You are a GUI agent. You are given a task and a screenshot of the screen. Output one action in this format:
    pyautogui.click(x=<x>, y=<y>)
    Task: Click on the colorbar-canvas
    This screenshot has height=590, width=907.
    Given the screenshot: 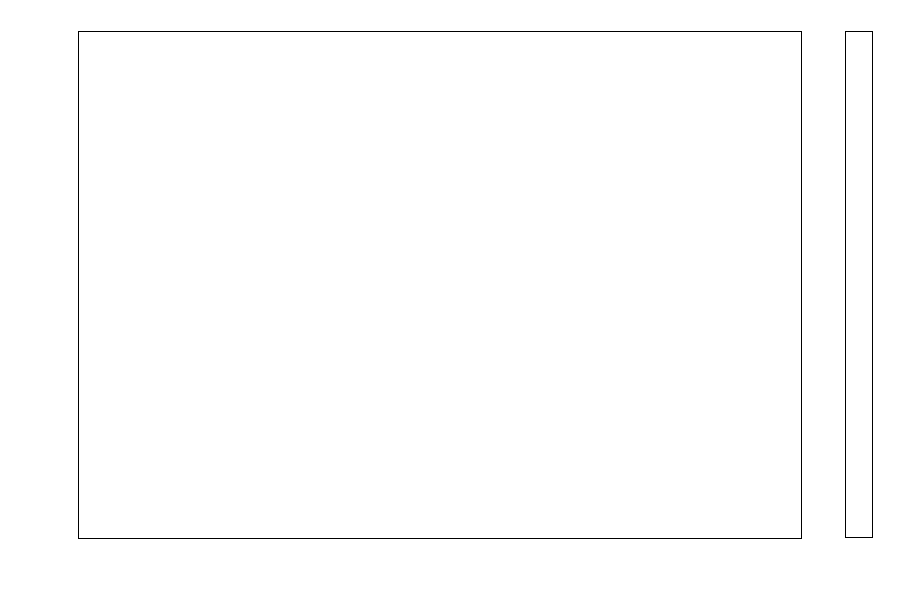 What is the action you would take?
    pyautogui.click(x=859, y=284)
    